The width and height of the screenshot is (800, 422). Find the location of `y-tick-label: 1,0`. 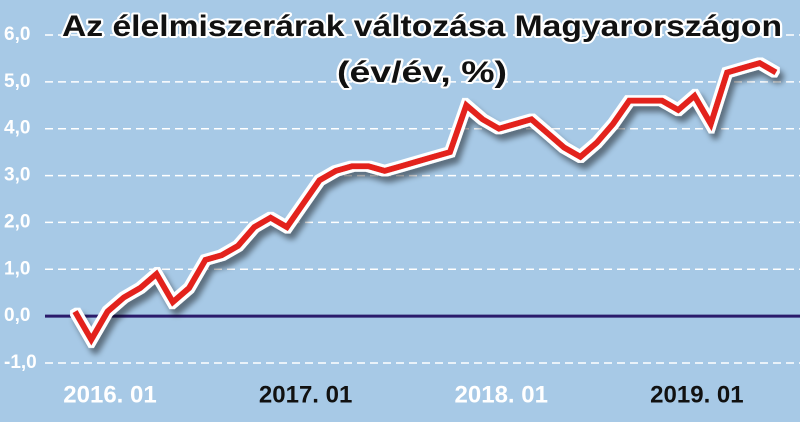

y-tick-label: 1,0 is located at coordinates (17, 268).